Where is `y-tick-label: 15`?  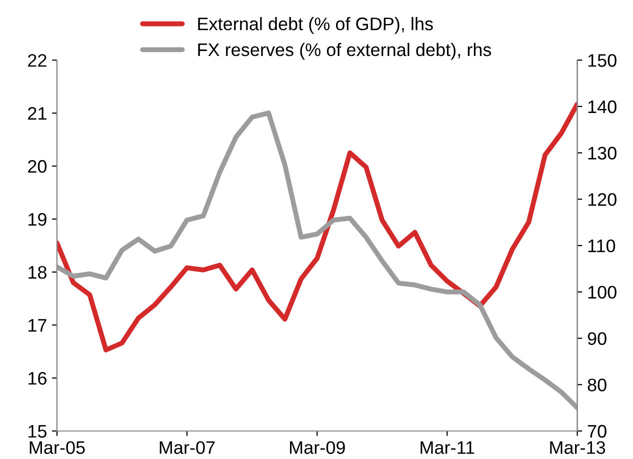 y-tick-label: 15 is located at coordinates (37, 431).